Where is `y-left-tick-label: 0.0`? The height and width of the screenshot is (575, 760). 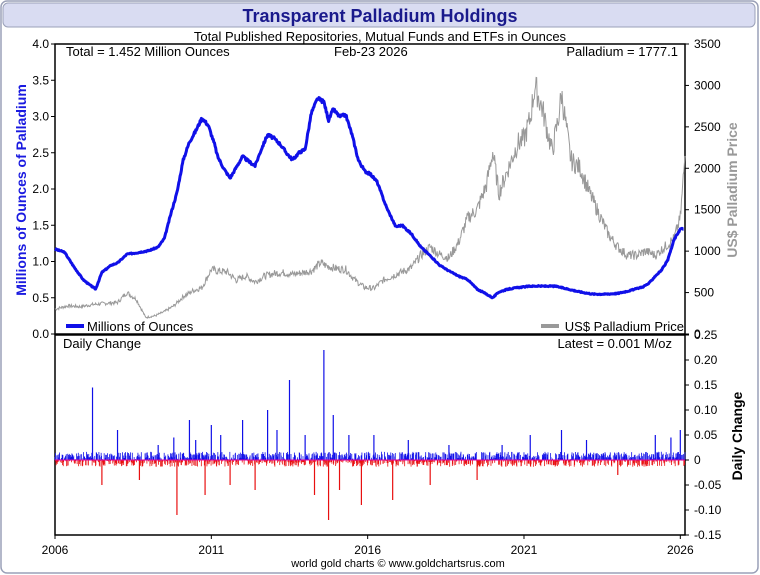 y-left-tick-label: 0.0 is located at coordinates (40, 334).